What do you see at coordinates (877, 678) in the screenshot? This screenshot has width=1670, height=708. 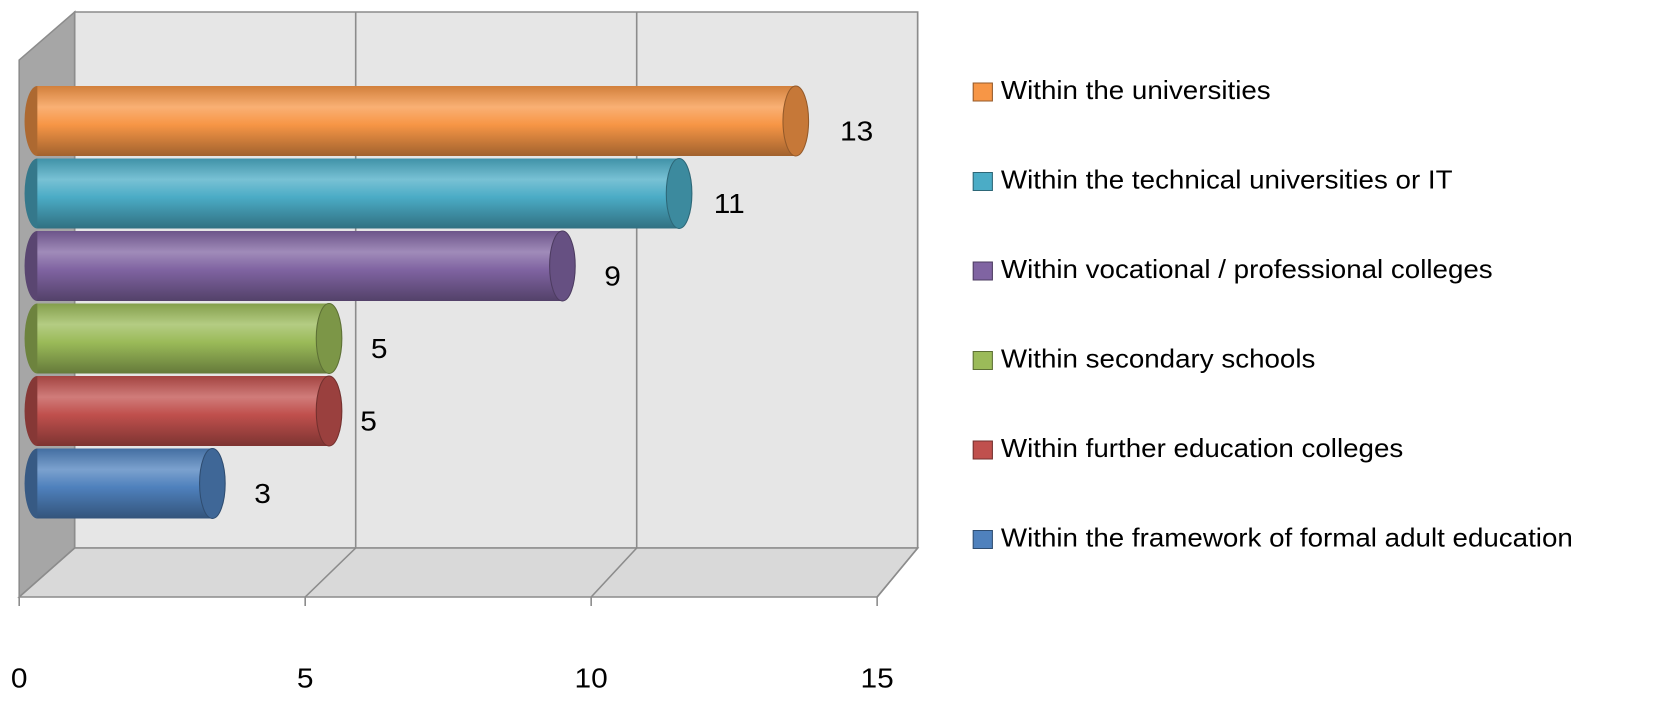 I see `x-tick-label: 15` at bounding box center [877, 678].